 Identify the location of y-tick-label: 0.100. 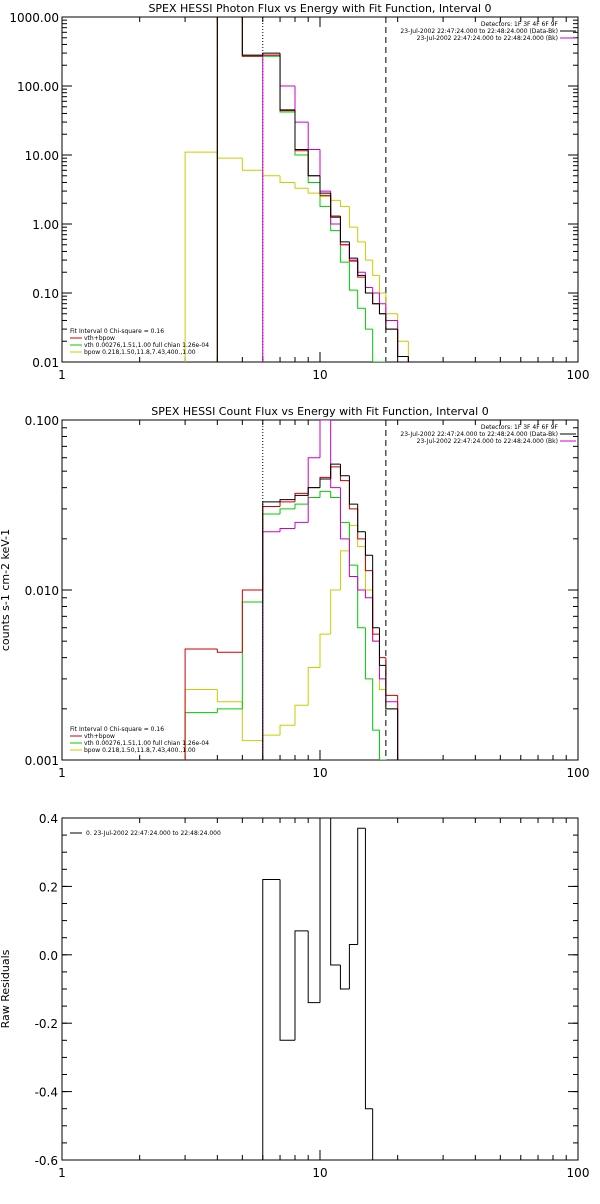
(42, 421).